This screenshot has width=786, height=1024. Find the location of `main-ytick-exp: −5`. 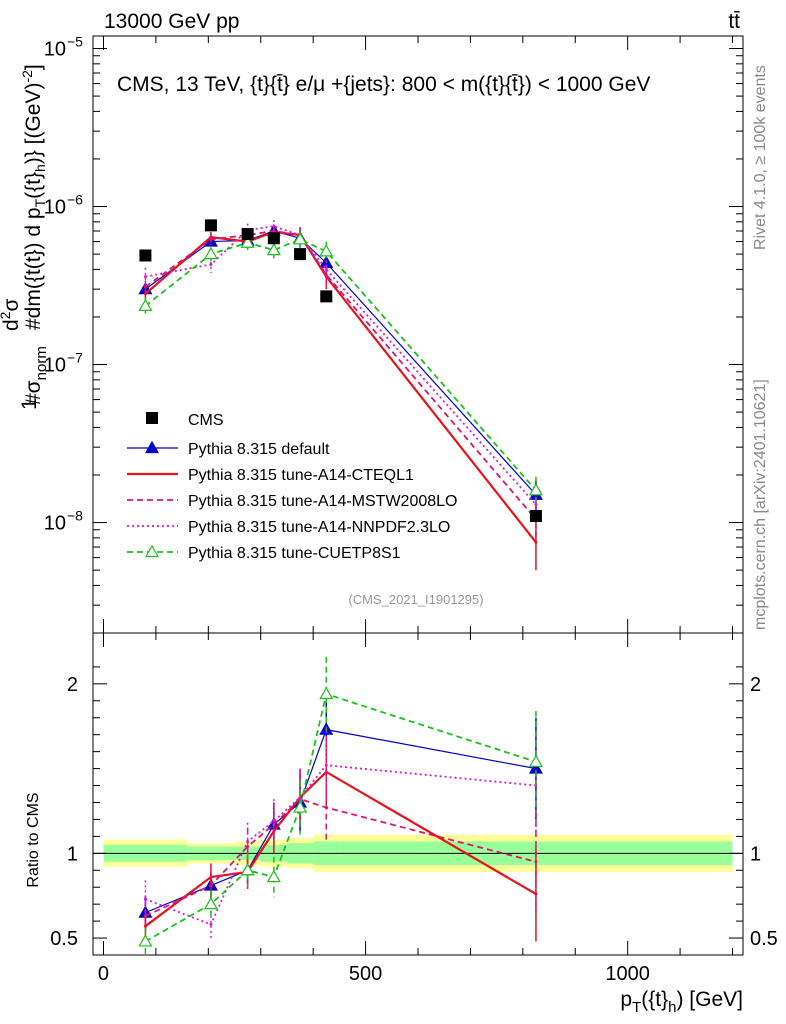

main-ytick-exp: −5 is located at coordinates (75, 42).